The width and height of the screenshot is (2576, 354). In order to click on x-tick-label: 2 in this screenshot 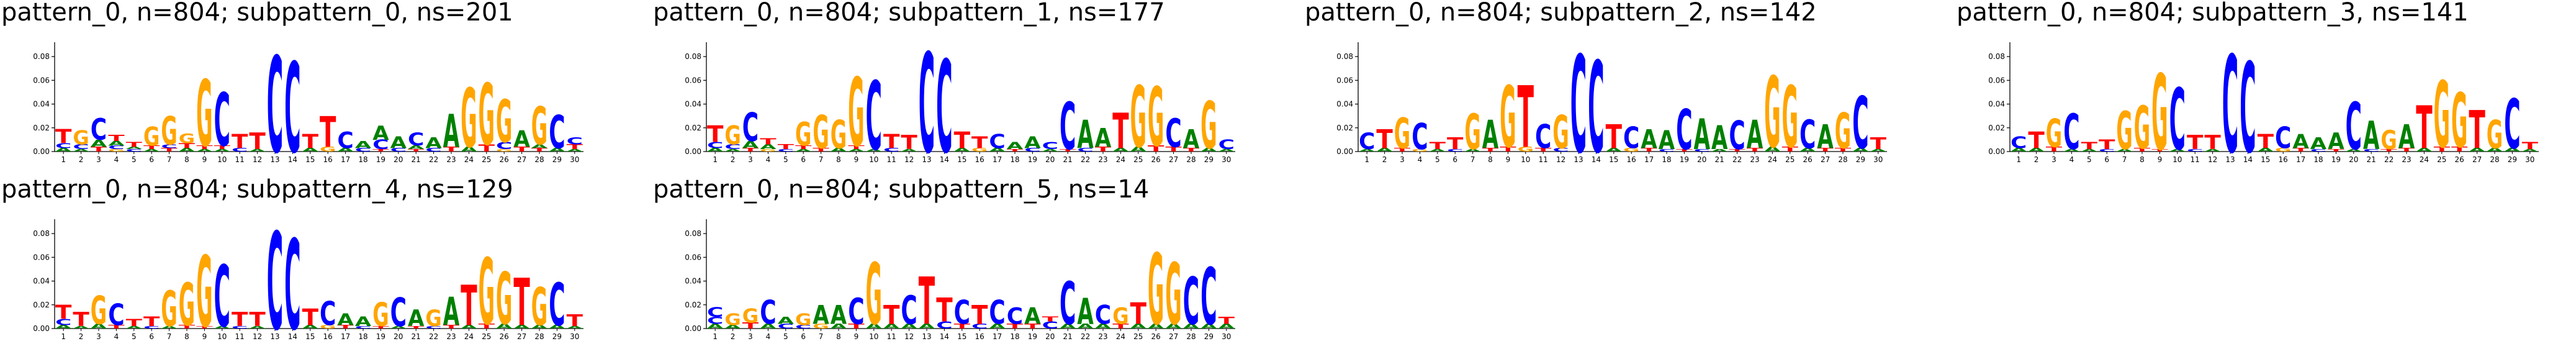, I will do `click(1384, 159)`.